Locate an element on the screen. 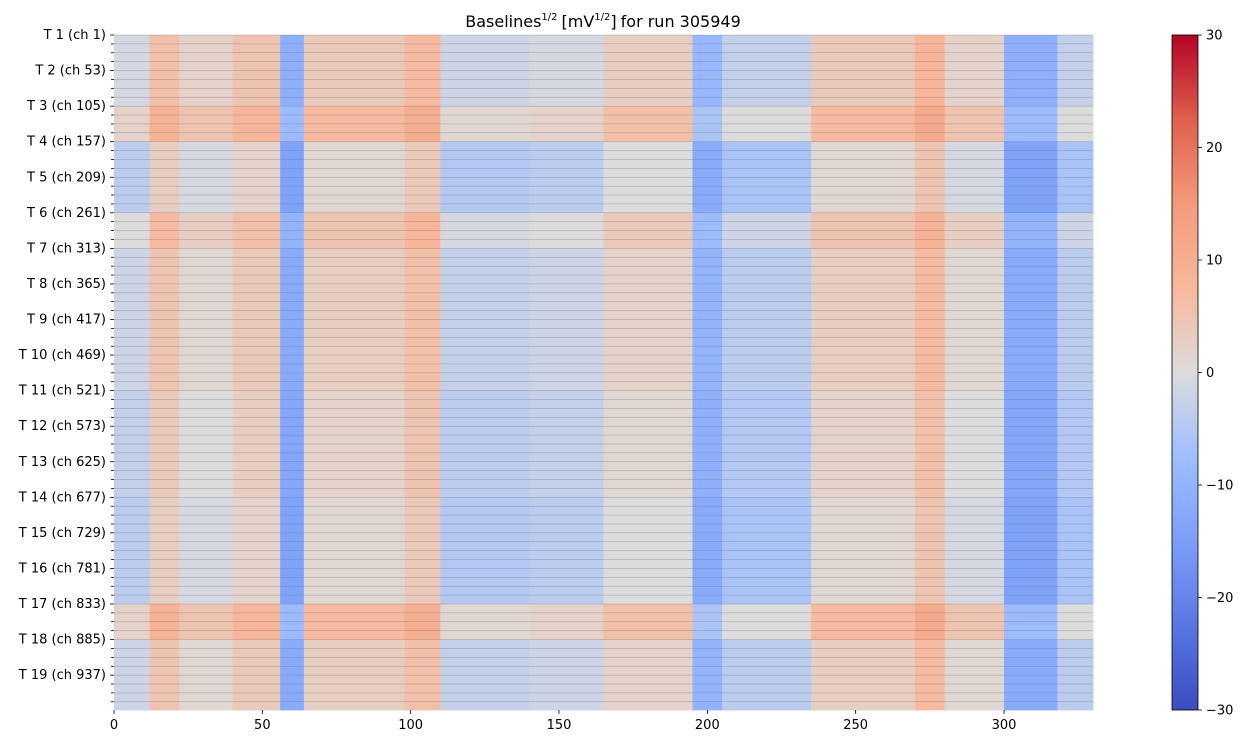 Image resolution: width=1253 pixels, height=748 pixels. y-tick-label: T 12 (ch 573) is located at coordinates (62, 426).